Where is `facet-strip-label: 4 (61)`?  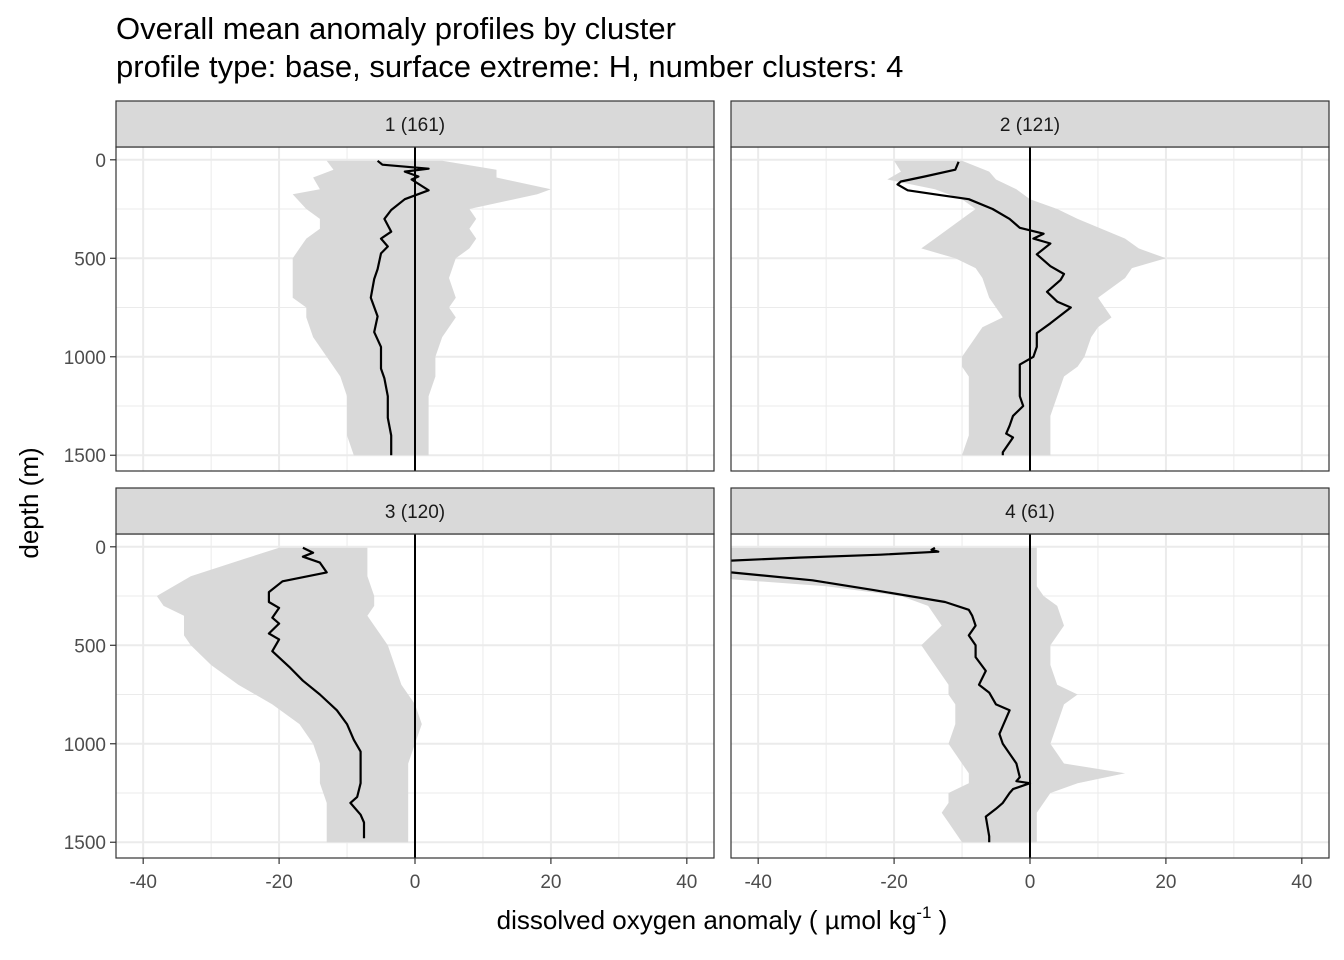
facet-strip-label: 4 (61) is located at coordinates (1030, 512).